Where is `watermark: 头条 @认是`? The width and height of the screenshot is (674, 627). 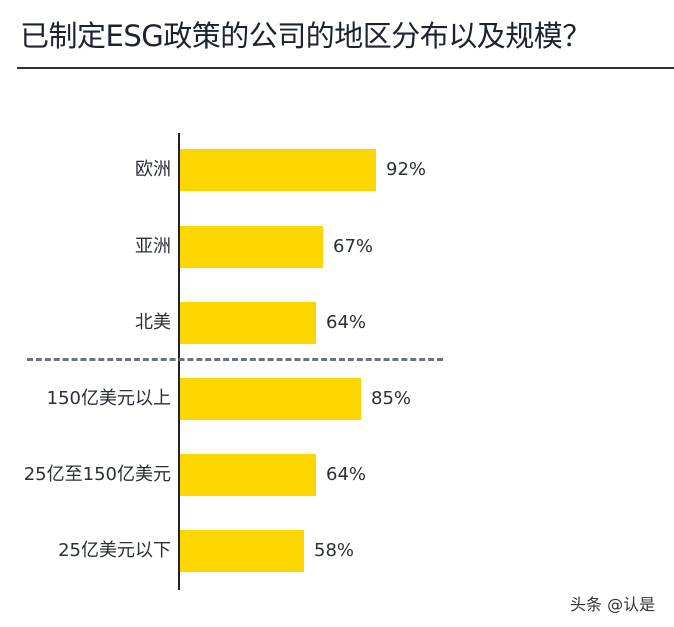 watermark: 头条 @认是 is located at coordinates (613, 604).